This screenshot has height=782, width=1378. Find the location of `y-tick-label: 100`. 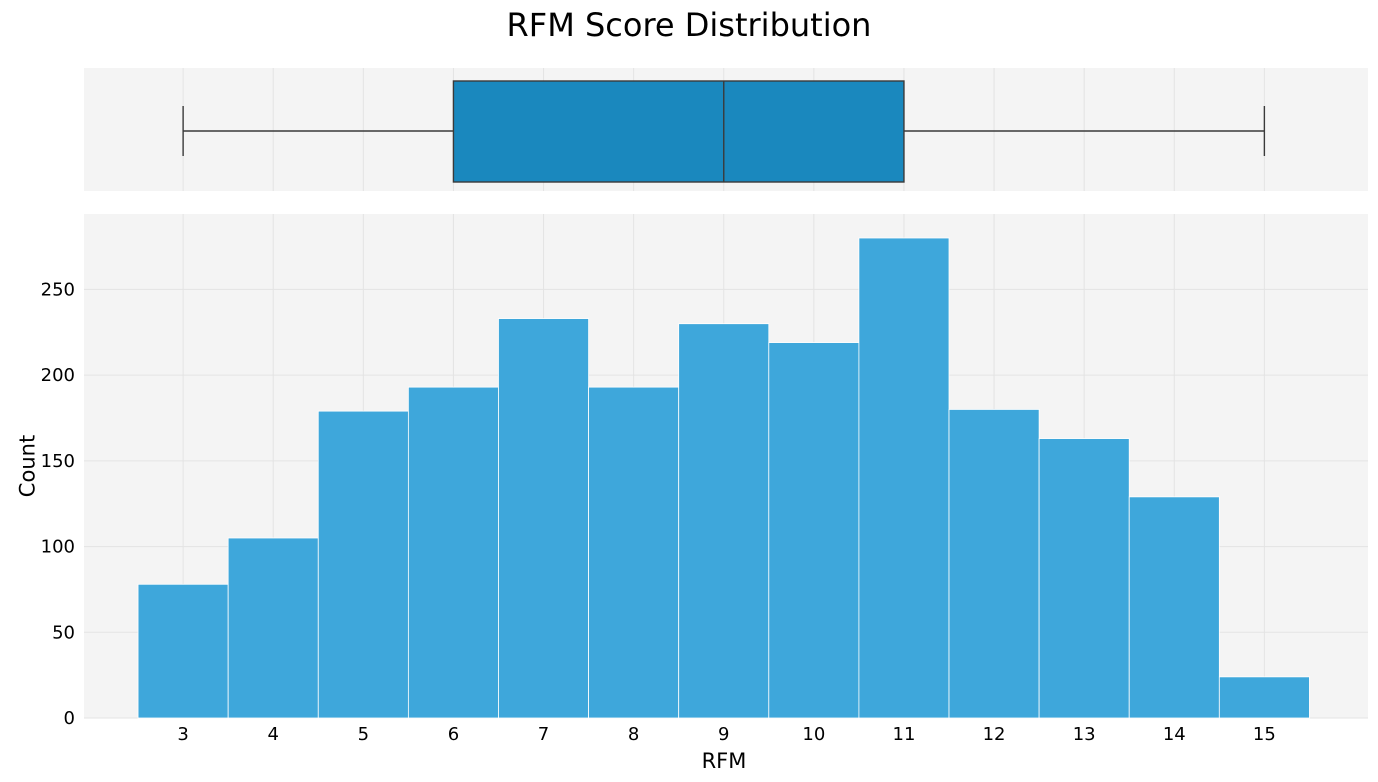

y-tick-label: 100 is located at coordinates (58, 547).